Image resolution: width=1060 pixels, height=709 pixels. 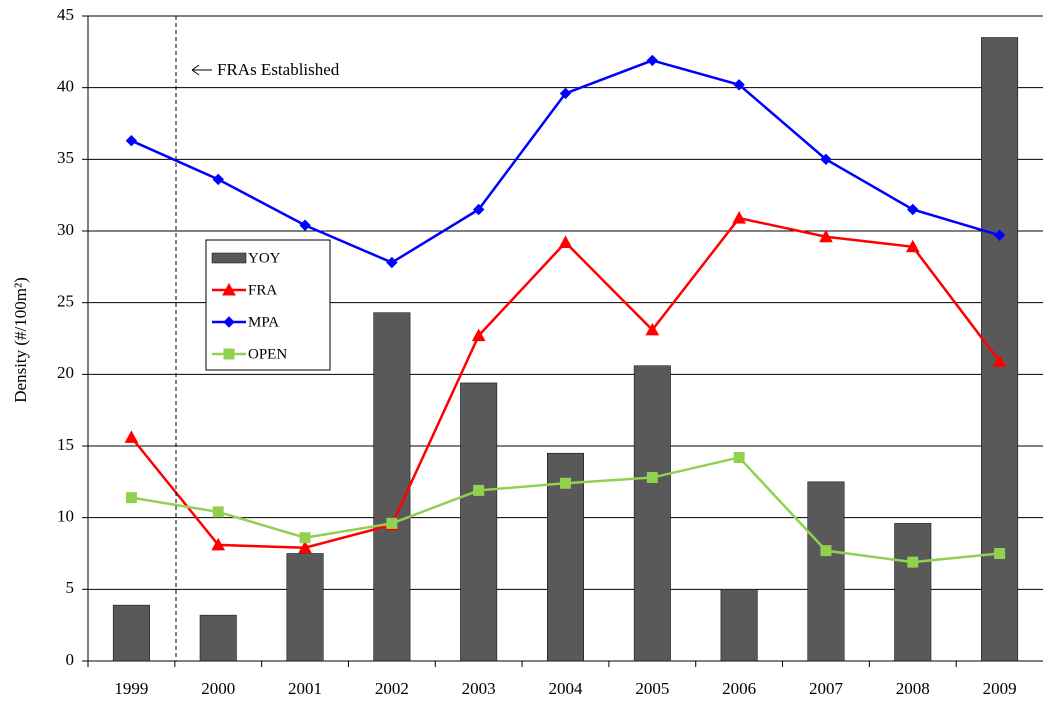 I want to click on legend: YOY FRA MPA OPEN, so click(x=268, y=305).